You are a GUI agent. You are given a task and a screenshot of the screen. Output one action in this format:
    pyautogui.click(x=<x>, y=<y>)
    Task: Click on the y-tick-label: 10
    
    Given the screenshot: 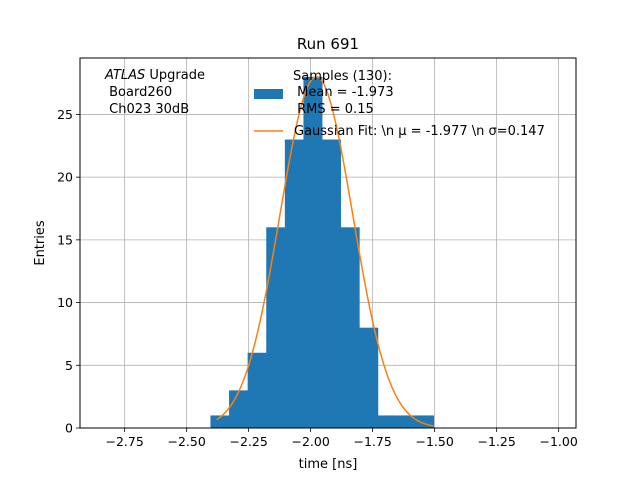 What is the action you would take?
    pyautogui.click(x=65, y=302)
    